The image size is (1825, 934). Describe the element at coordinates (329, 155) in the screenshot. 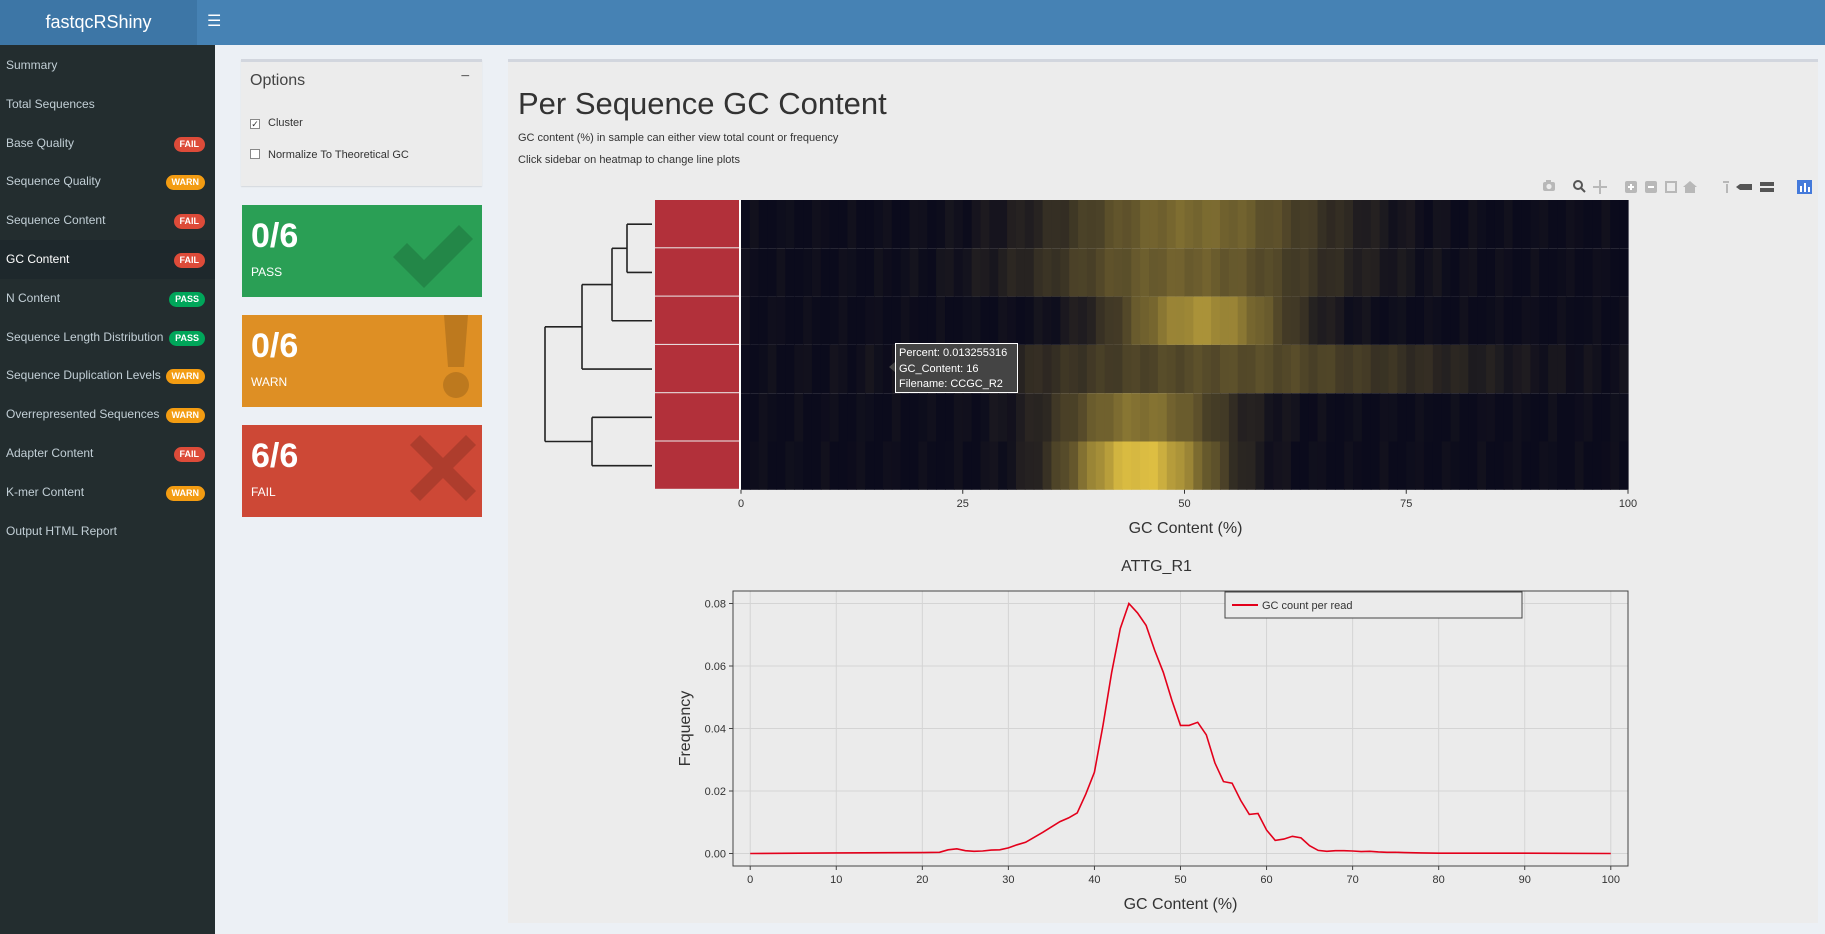

I see `normalize-checkbox: Normalize To Theoretical GC` at that location.